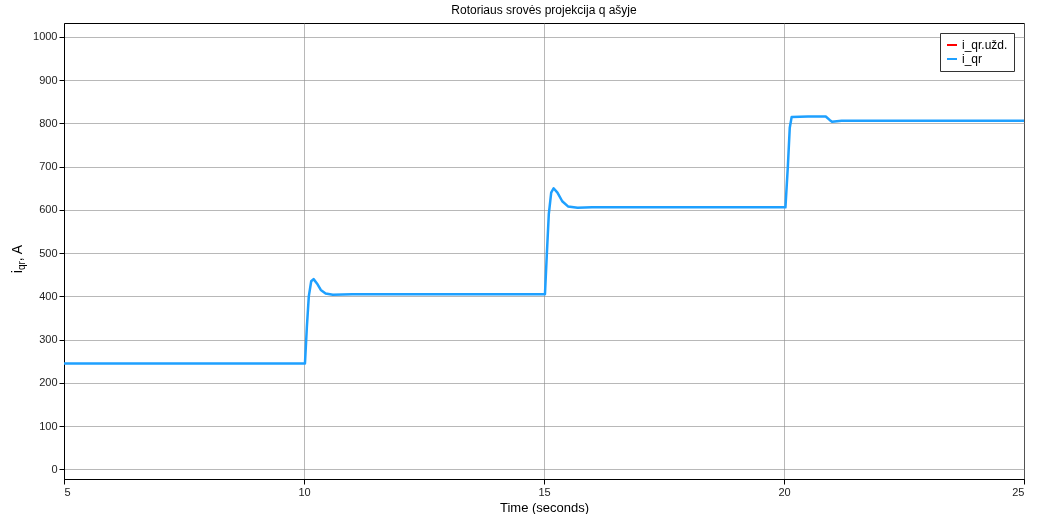 This screenshot has height=527, width=1037. What do you see at coordinates (784, 491) in the screenshot?
I see `x-tick-label: 20` at bounding box center [784, 491].